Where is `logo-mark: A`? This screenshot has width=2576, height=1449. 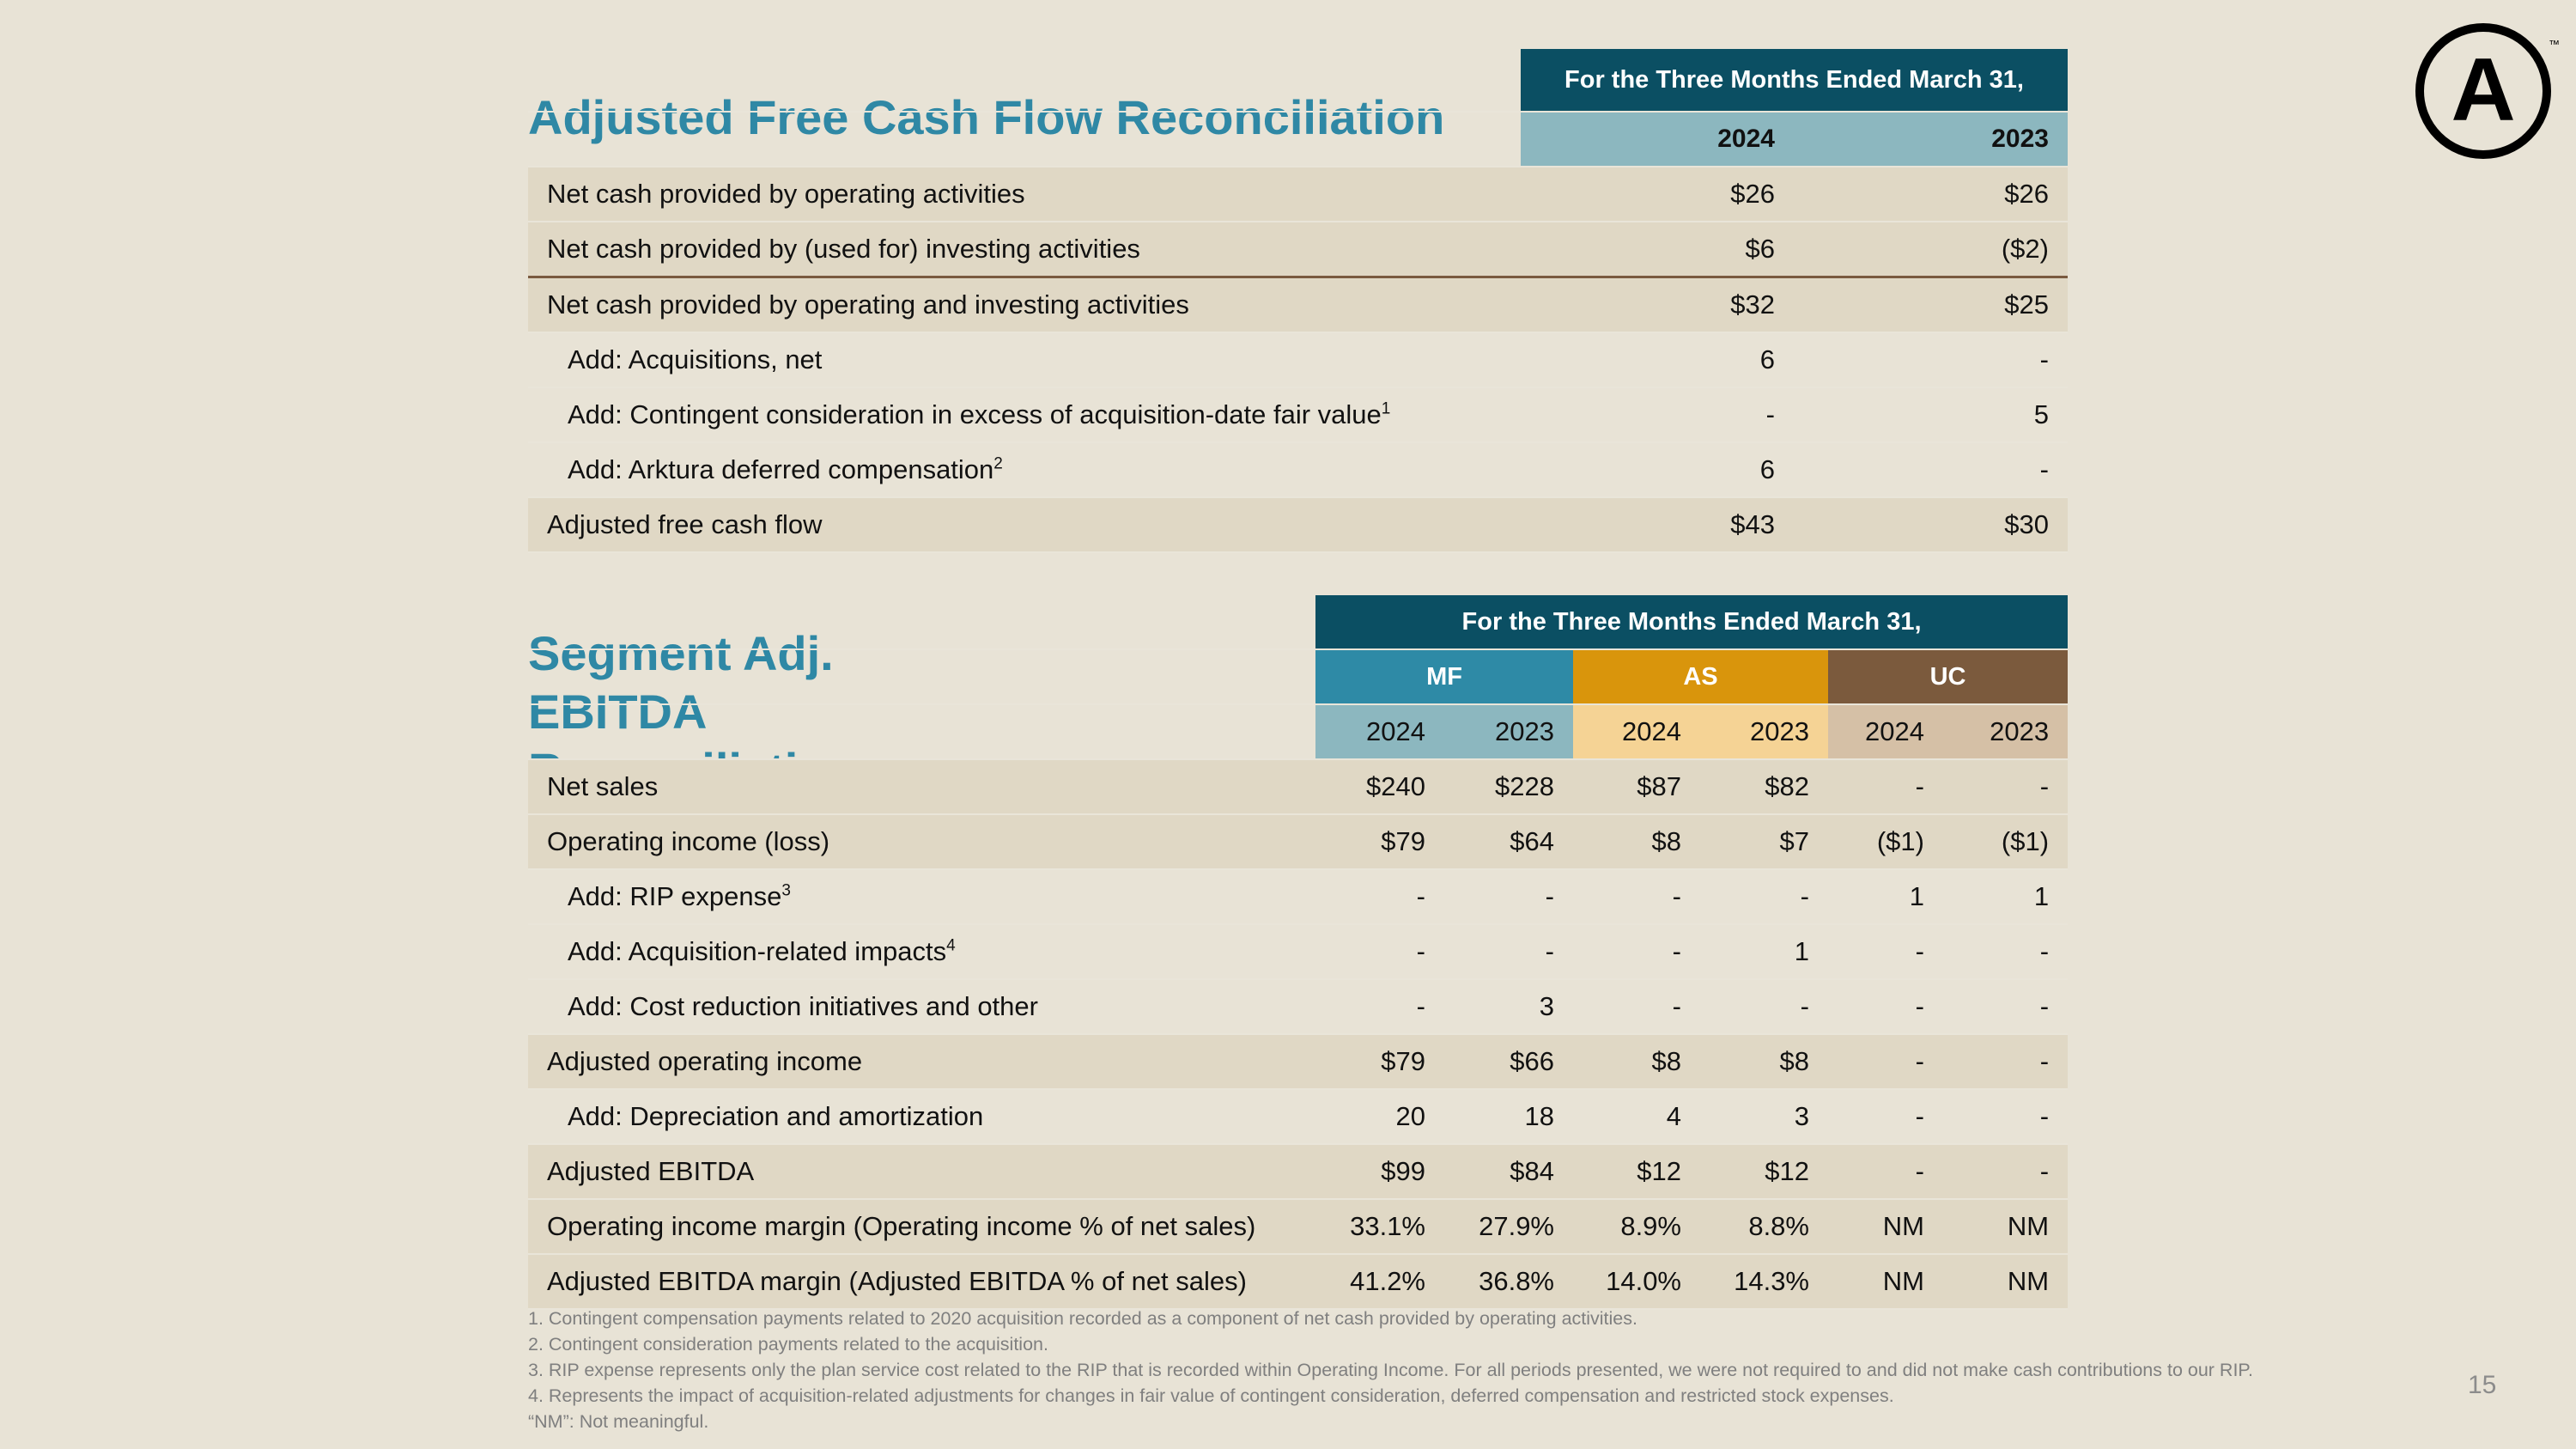
logo-mark: A is located at coordinates (2483, 90).